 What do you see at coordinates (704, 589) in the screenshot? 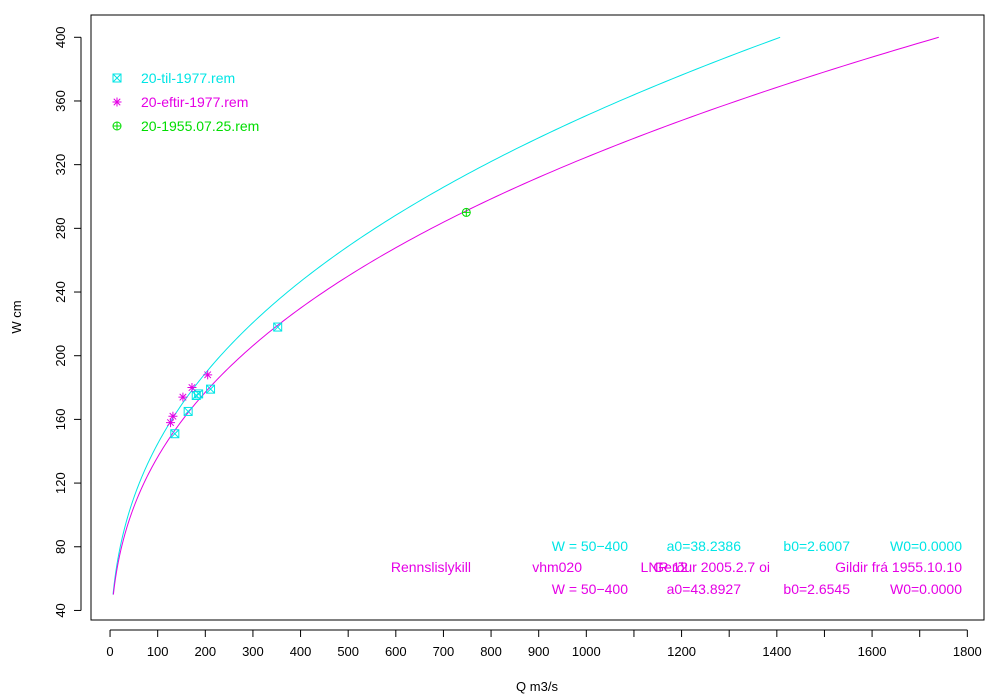
I see `annotation-text: a0=43.8927` at bounding box center [704, 589].